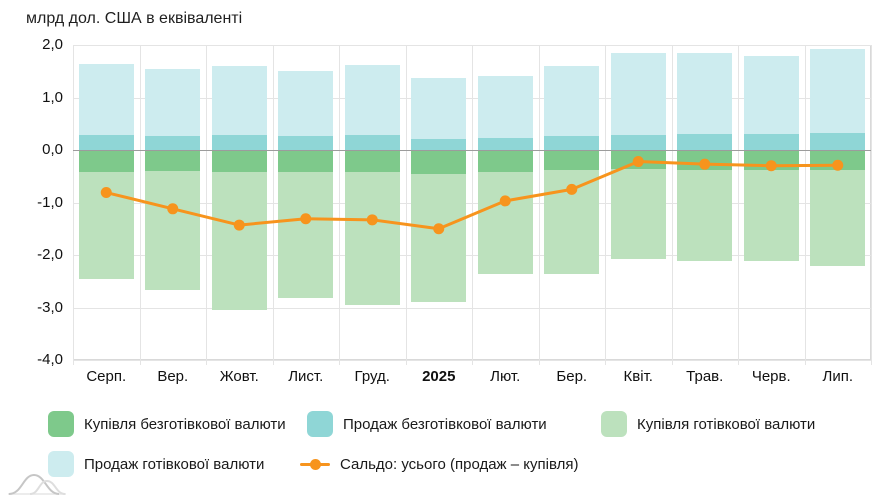 The image size is (891, 500). Describe the element at coordinates (61, 424) in the screenshot. I see `buy-noncash-swatch` at that location.